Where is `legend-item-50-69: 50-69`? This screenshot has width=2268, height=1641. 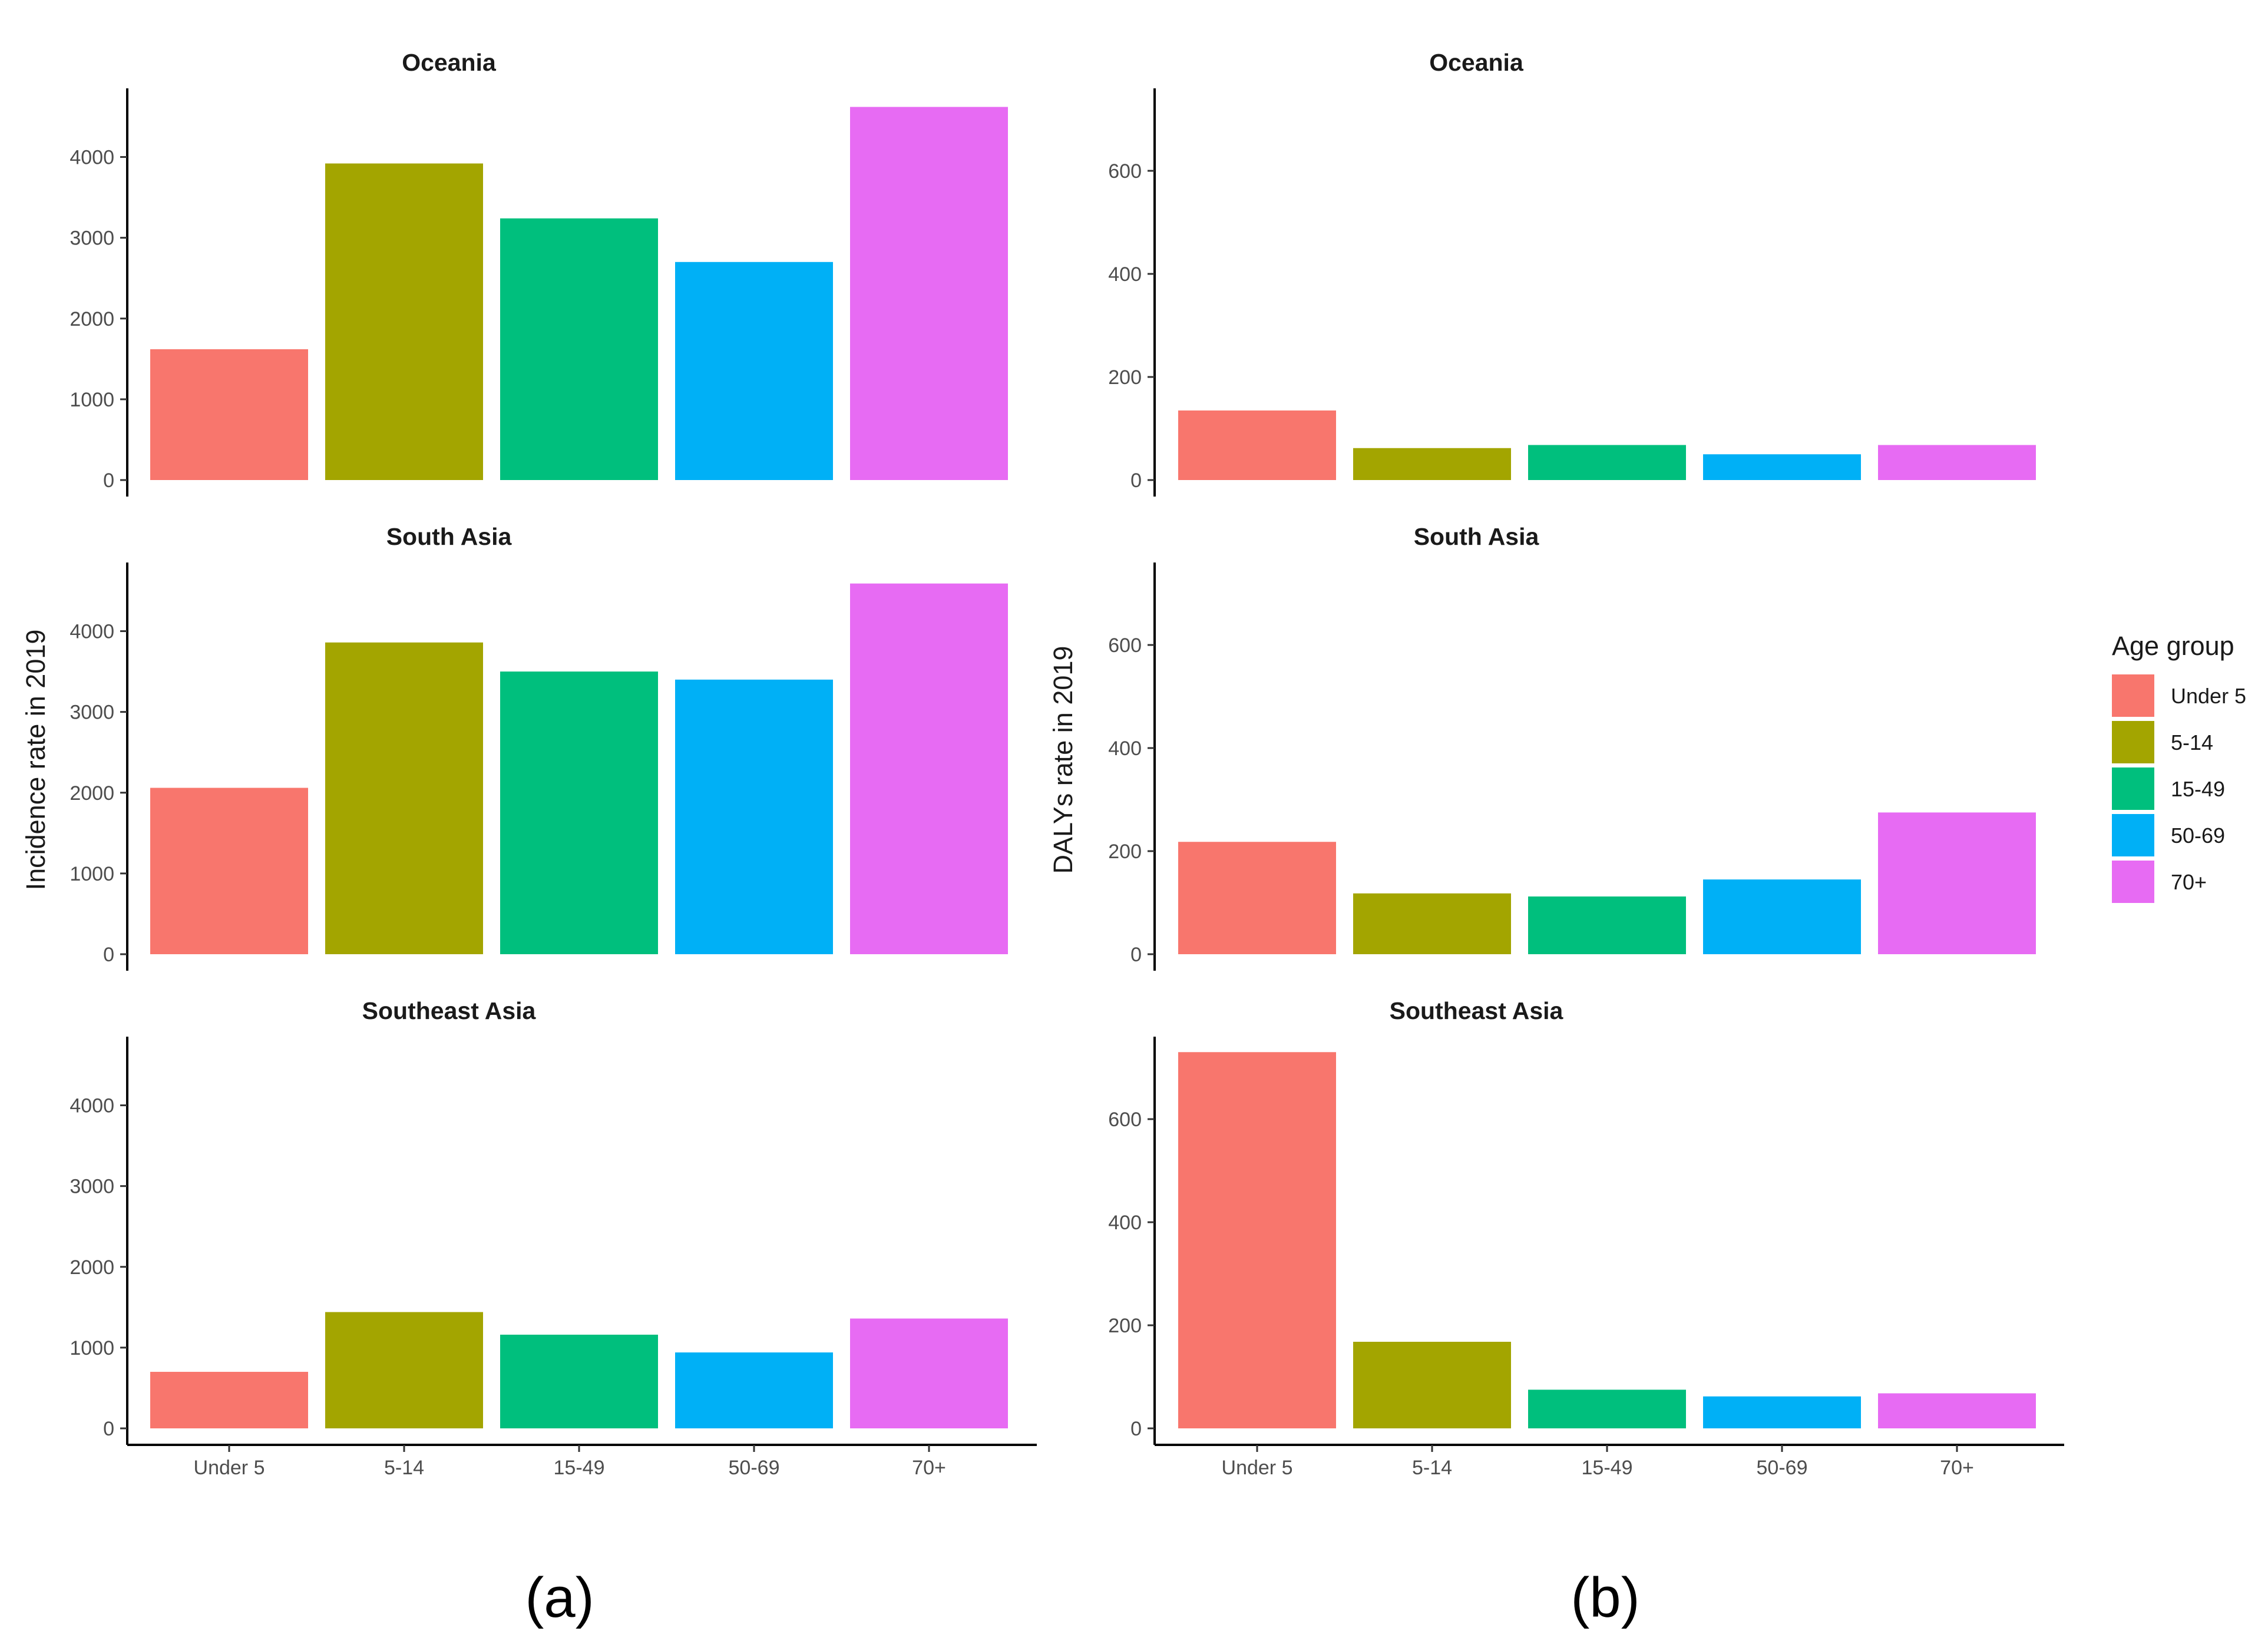 legend-item-50-69: 50-69 is located at coordinates (2168, 835).